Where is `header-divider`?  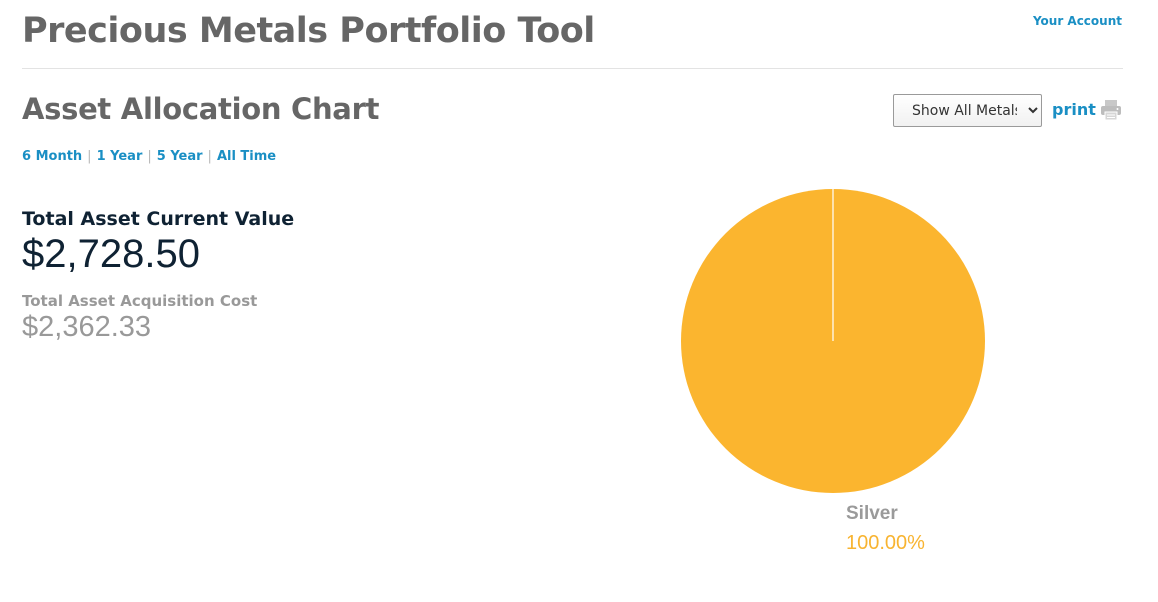 header-divider is located at coordinates (572, 68).